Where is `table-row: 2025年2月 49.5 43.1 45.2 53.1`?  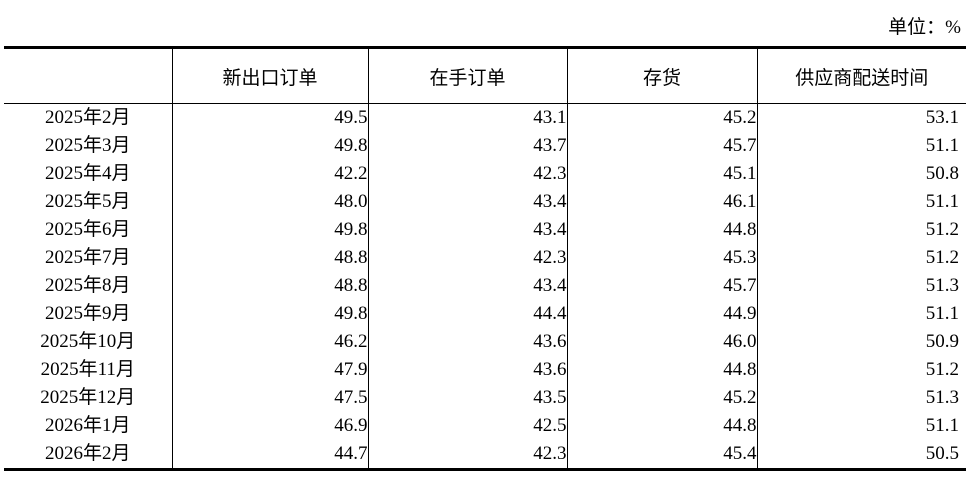
table-row: 2025年2月 49.5 43.1 45.2 53.1 is located at coordinates (485, 117).